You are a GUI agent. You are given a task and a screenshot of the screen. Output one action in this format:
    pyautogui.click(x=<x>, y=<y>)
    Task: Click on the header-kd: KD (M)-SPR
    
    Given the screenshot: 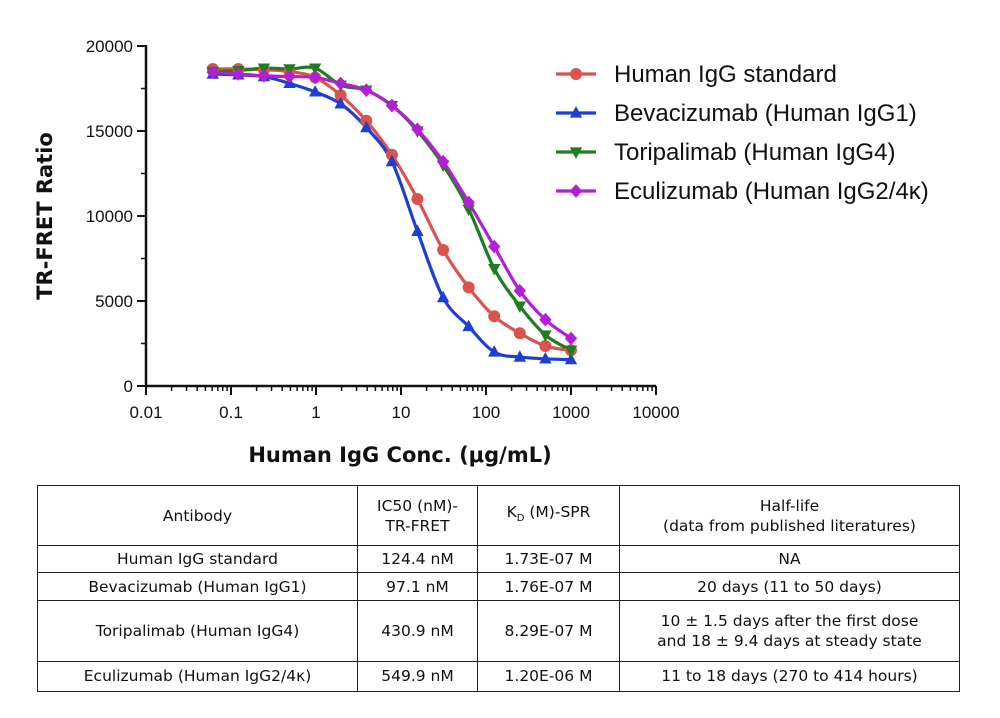 What is the action you would take?
    pyautogui.click(x=548, y=515)
    